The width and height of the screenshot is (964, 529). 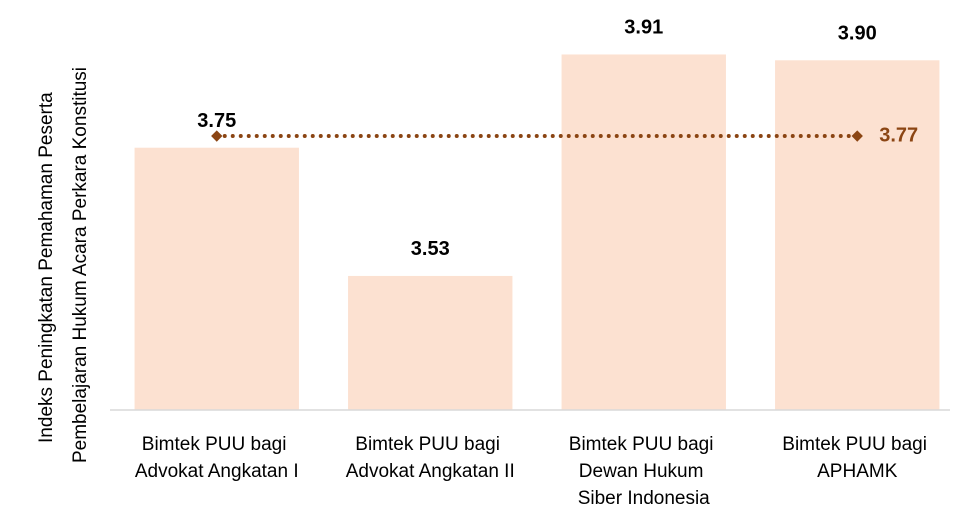 I want to click on x-tick-label: Bimtek PUU bagi Advokat Angkatan I, so click(x=217, y=458).